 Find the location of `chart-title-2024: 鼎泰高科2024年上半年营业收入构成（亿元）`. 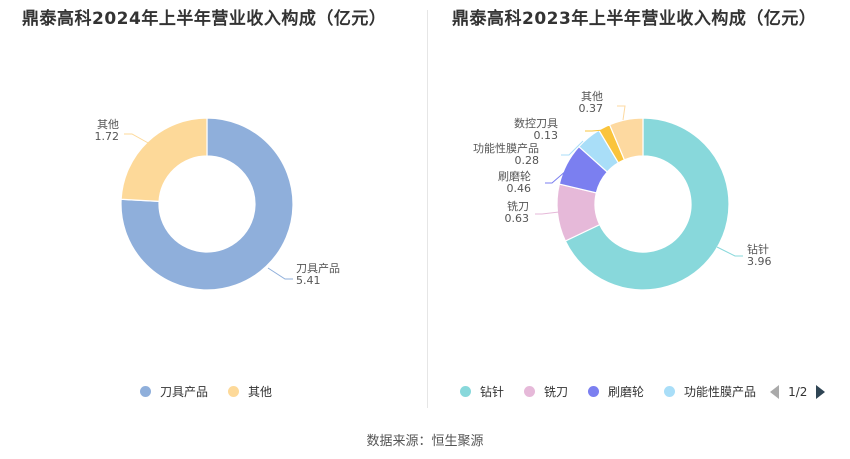

chart-title-2024: 鼎泰高科2024年上半年营业收入构成（亿元） is located at coordinates (204, 19).